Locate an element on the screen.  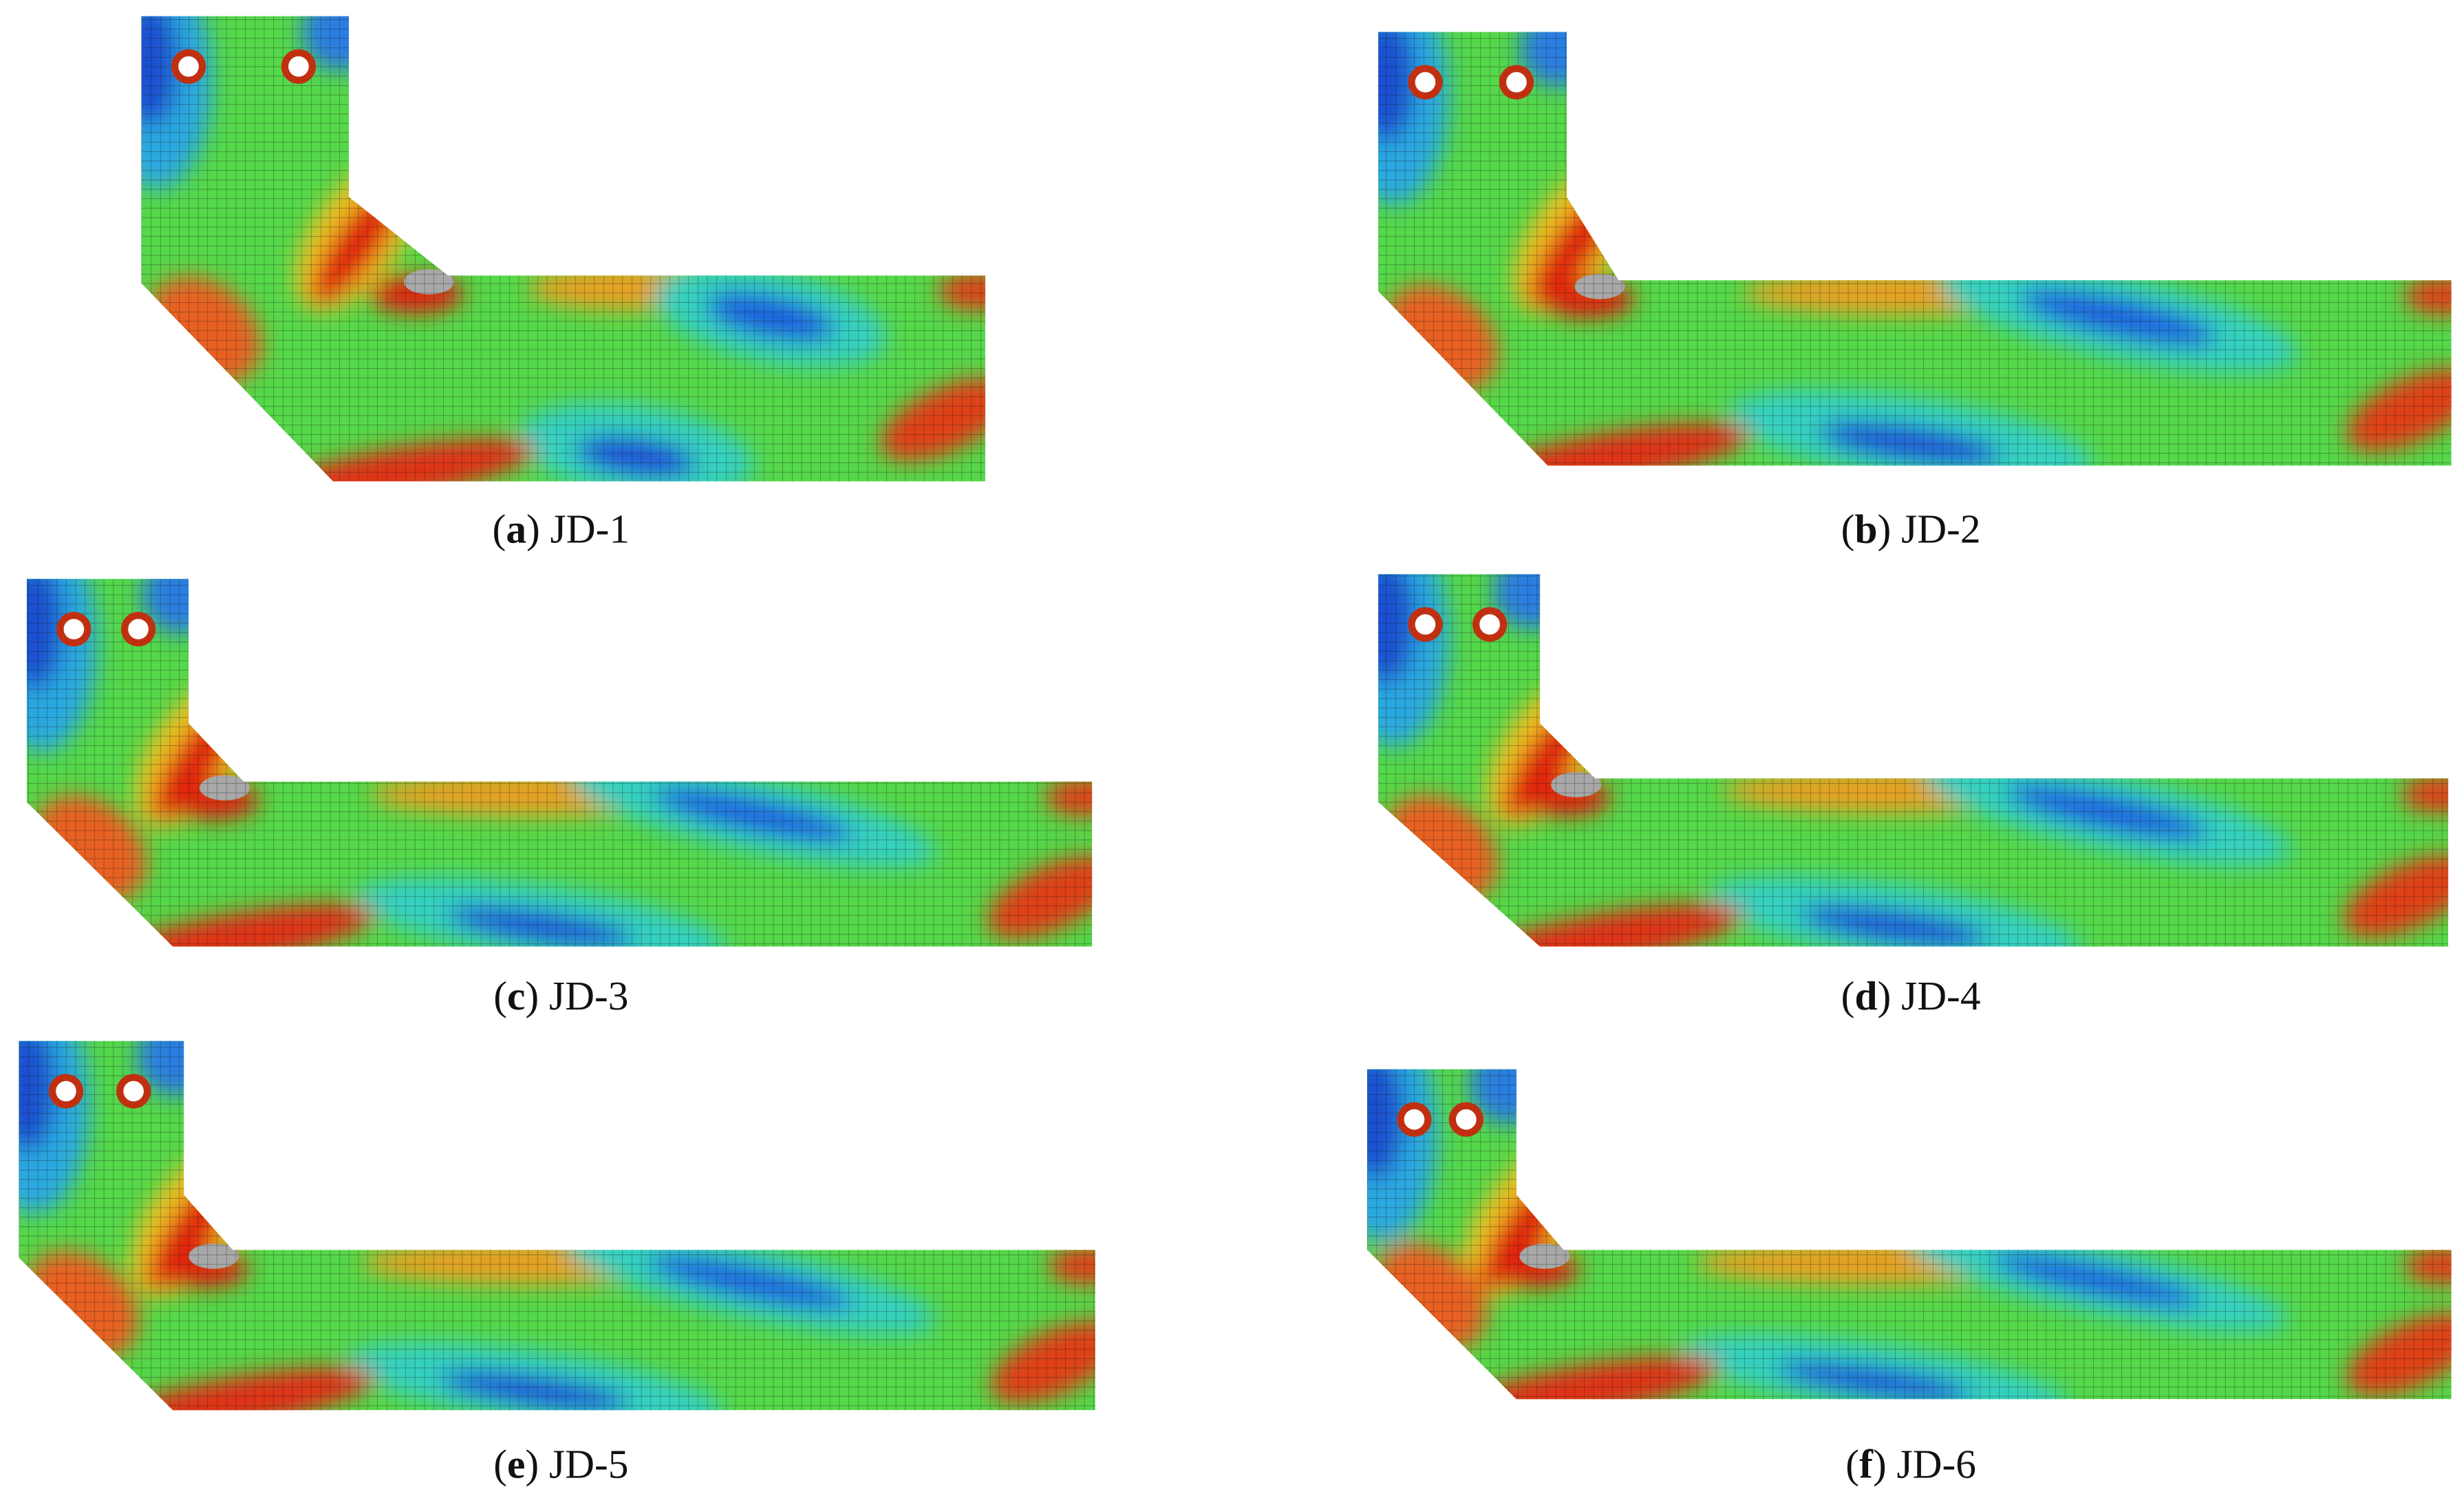
caption: (d) JD-4 is located at coordinates (1911, 996).